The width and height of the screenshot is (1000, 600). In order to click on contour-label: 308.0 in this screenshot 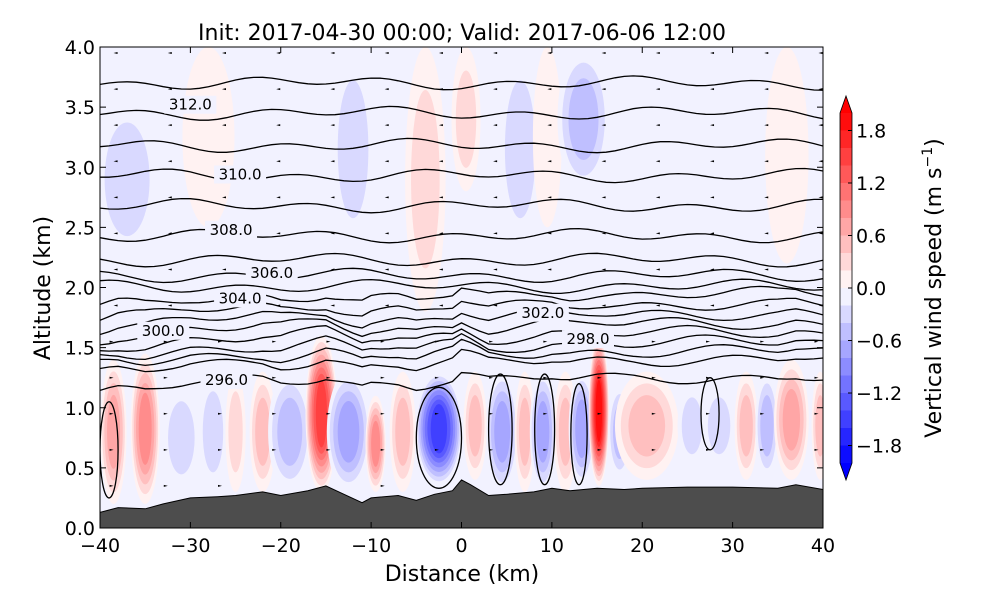, I will do `click(231, 230)`.